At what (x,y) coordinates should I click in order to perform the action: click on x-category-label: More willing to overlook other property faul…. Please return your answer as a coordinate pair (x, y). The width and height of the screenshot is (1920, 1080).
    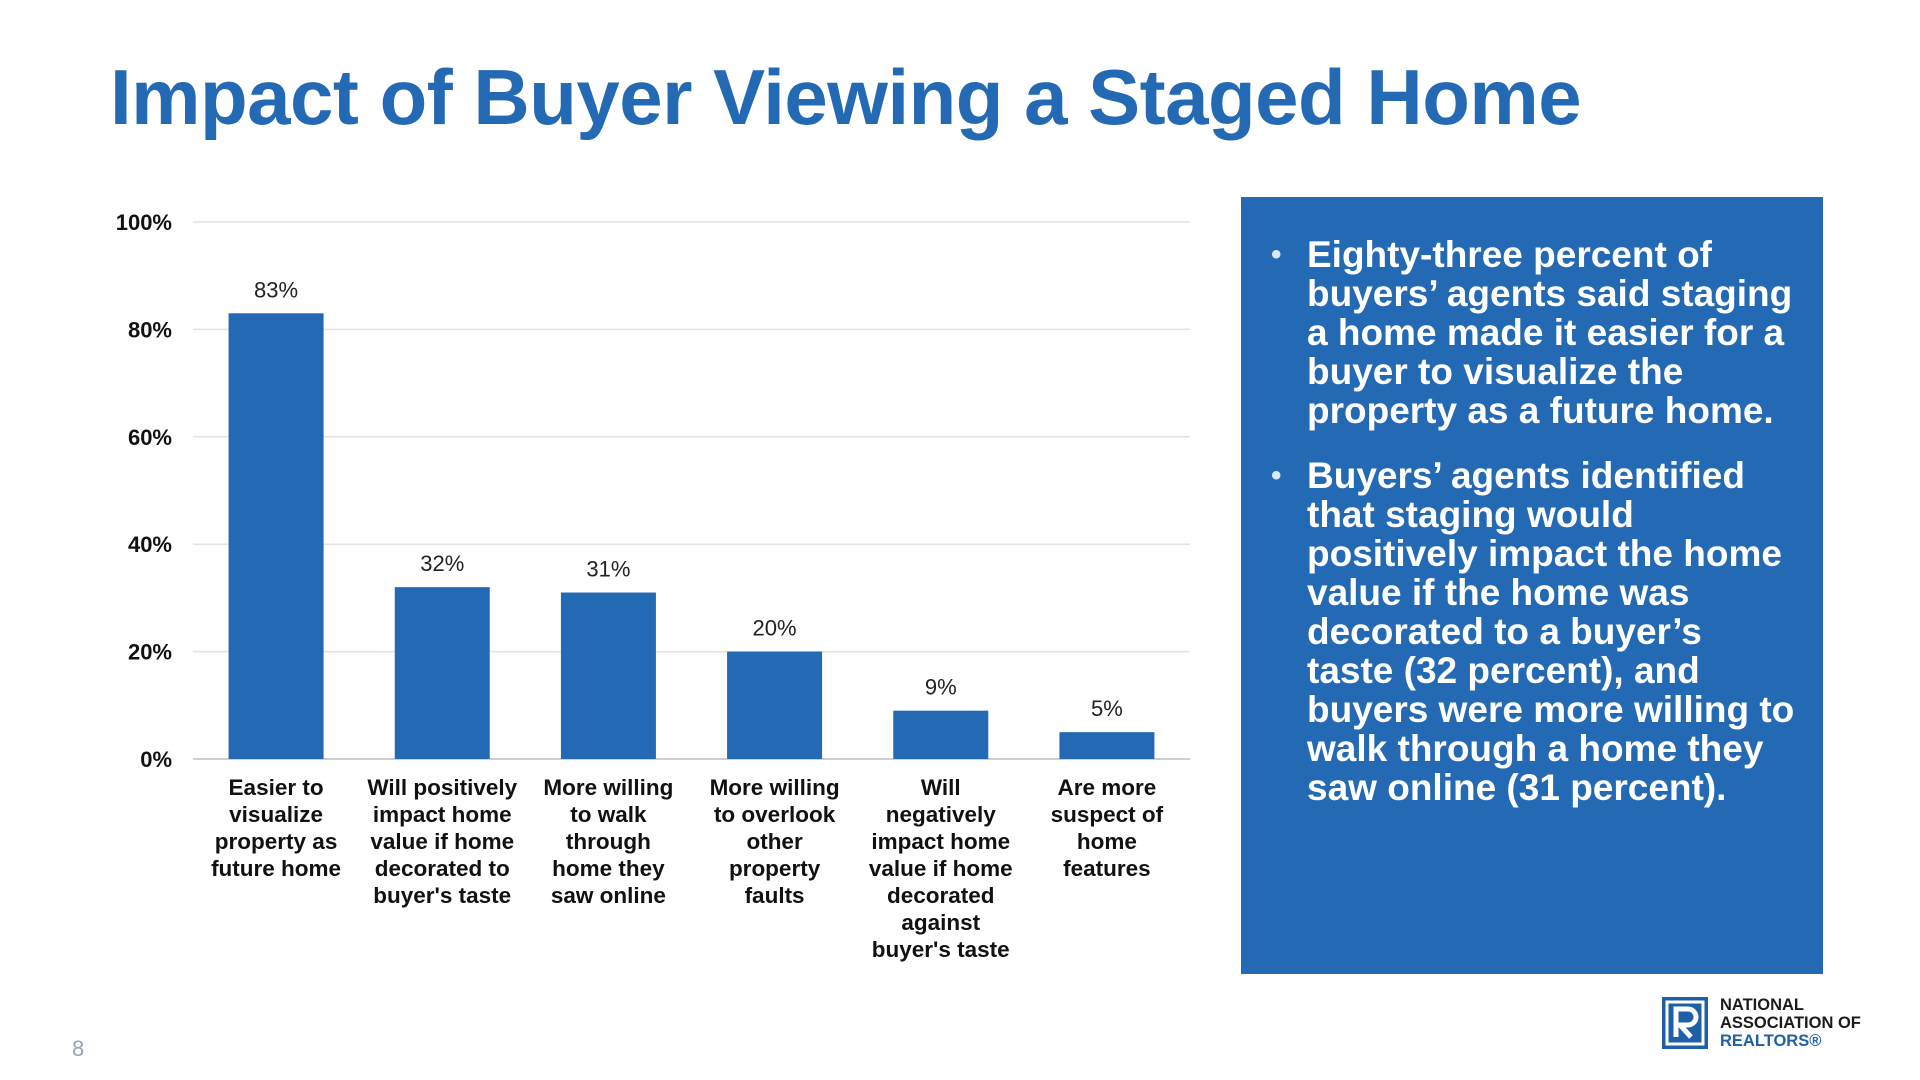
    Looking at the image, I should click on (775, 841).